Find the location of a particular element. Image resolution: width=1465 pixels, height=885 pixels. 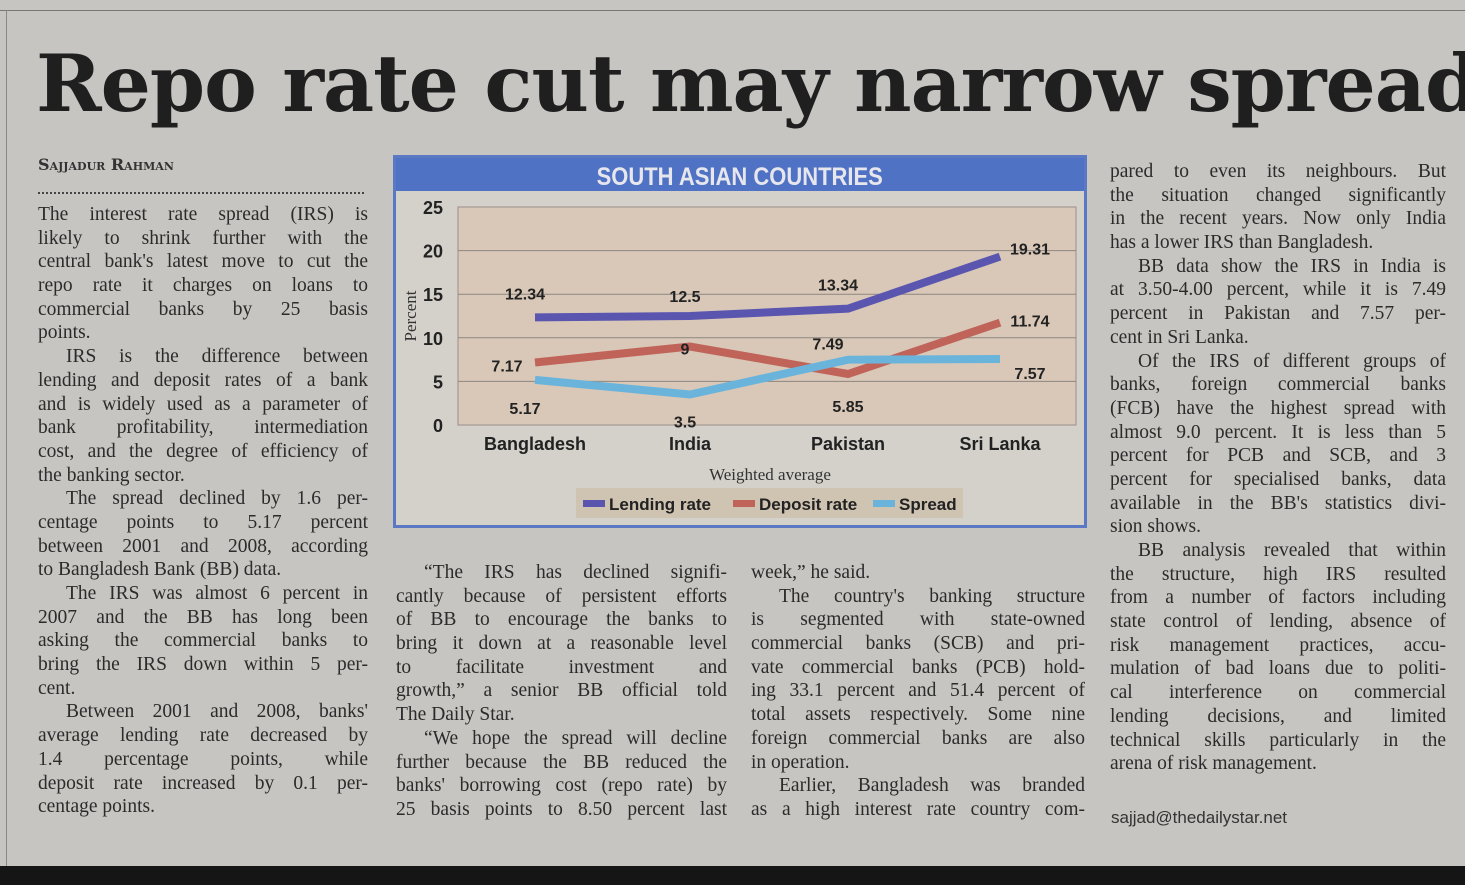

data-label: 12.5 is located at coordinates (684, 297).